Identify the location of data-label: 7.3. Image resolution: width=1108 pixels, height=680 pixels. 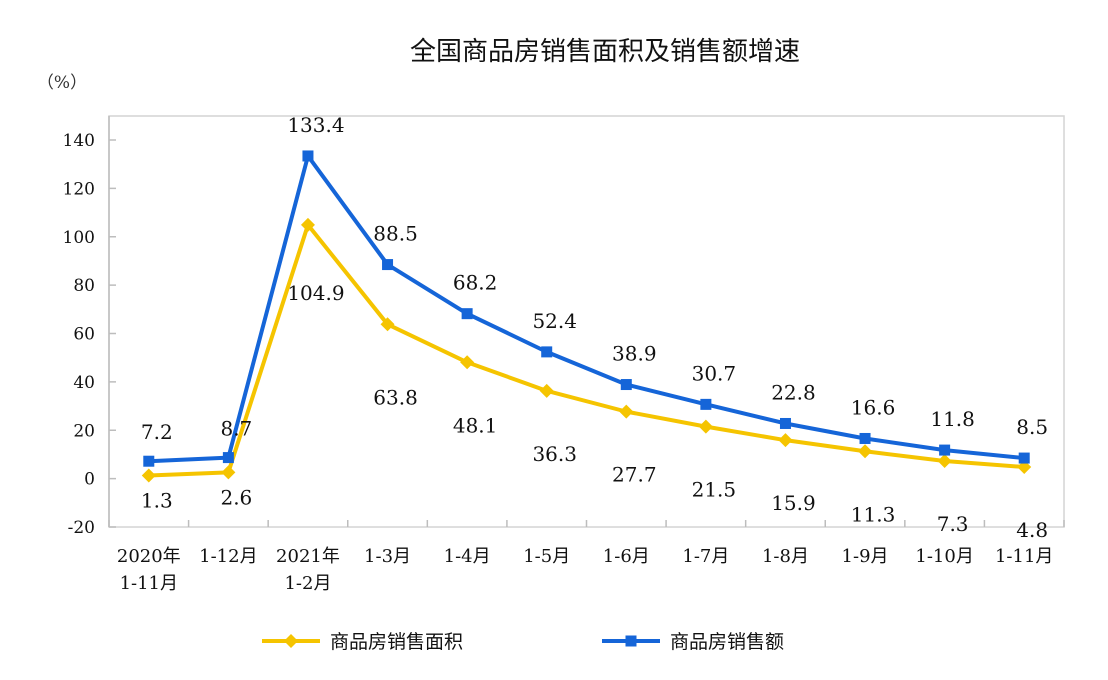
(953, 524).